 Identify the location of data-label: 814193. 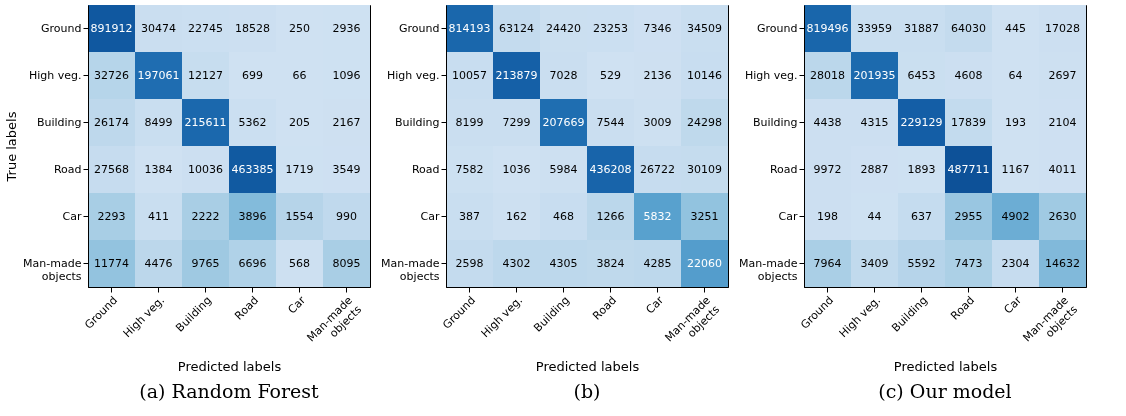
(469, 28).